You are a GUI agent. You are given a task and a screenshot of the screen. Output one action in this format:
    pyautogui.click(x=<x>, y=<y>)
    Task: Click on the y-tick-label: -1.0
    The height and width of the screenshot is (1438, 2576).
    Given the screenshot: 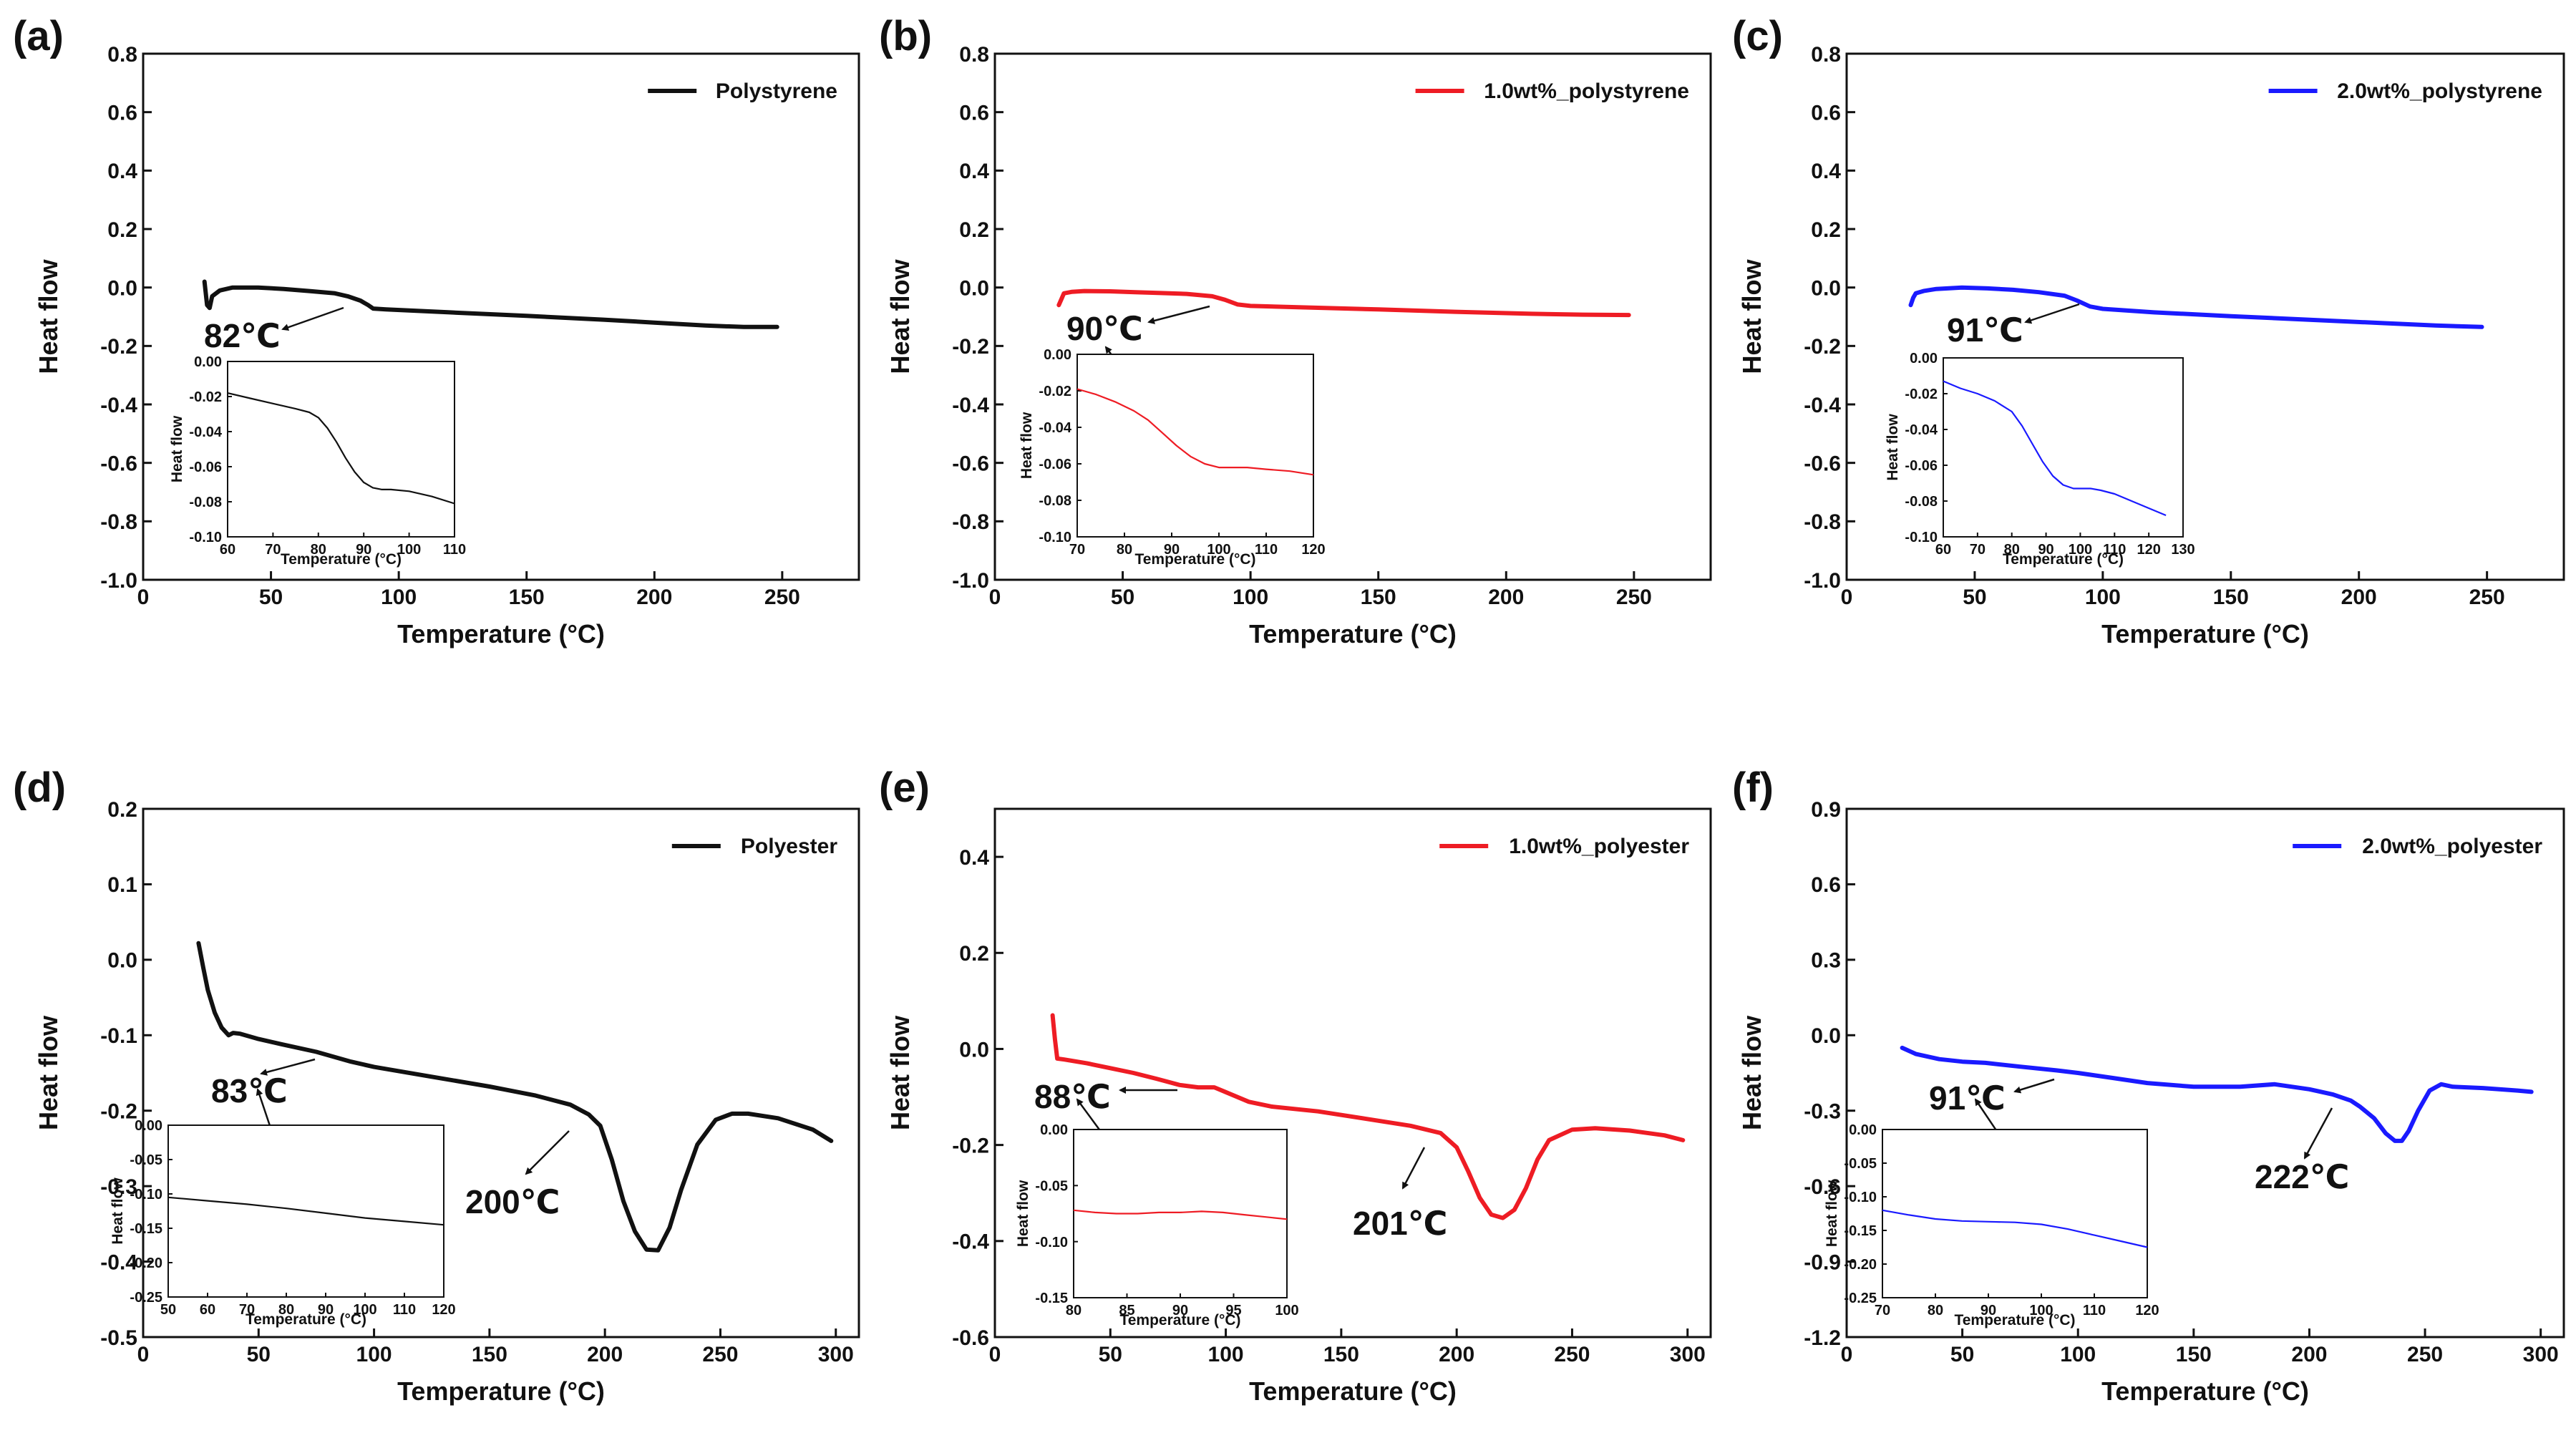 What is the action you would take?
    pyautogui.click(x=118, y=581)
    